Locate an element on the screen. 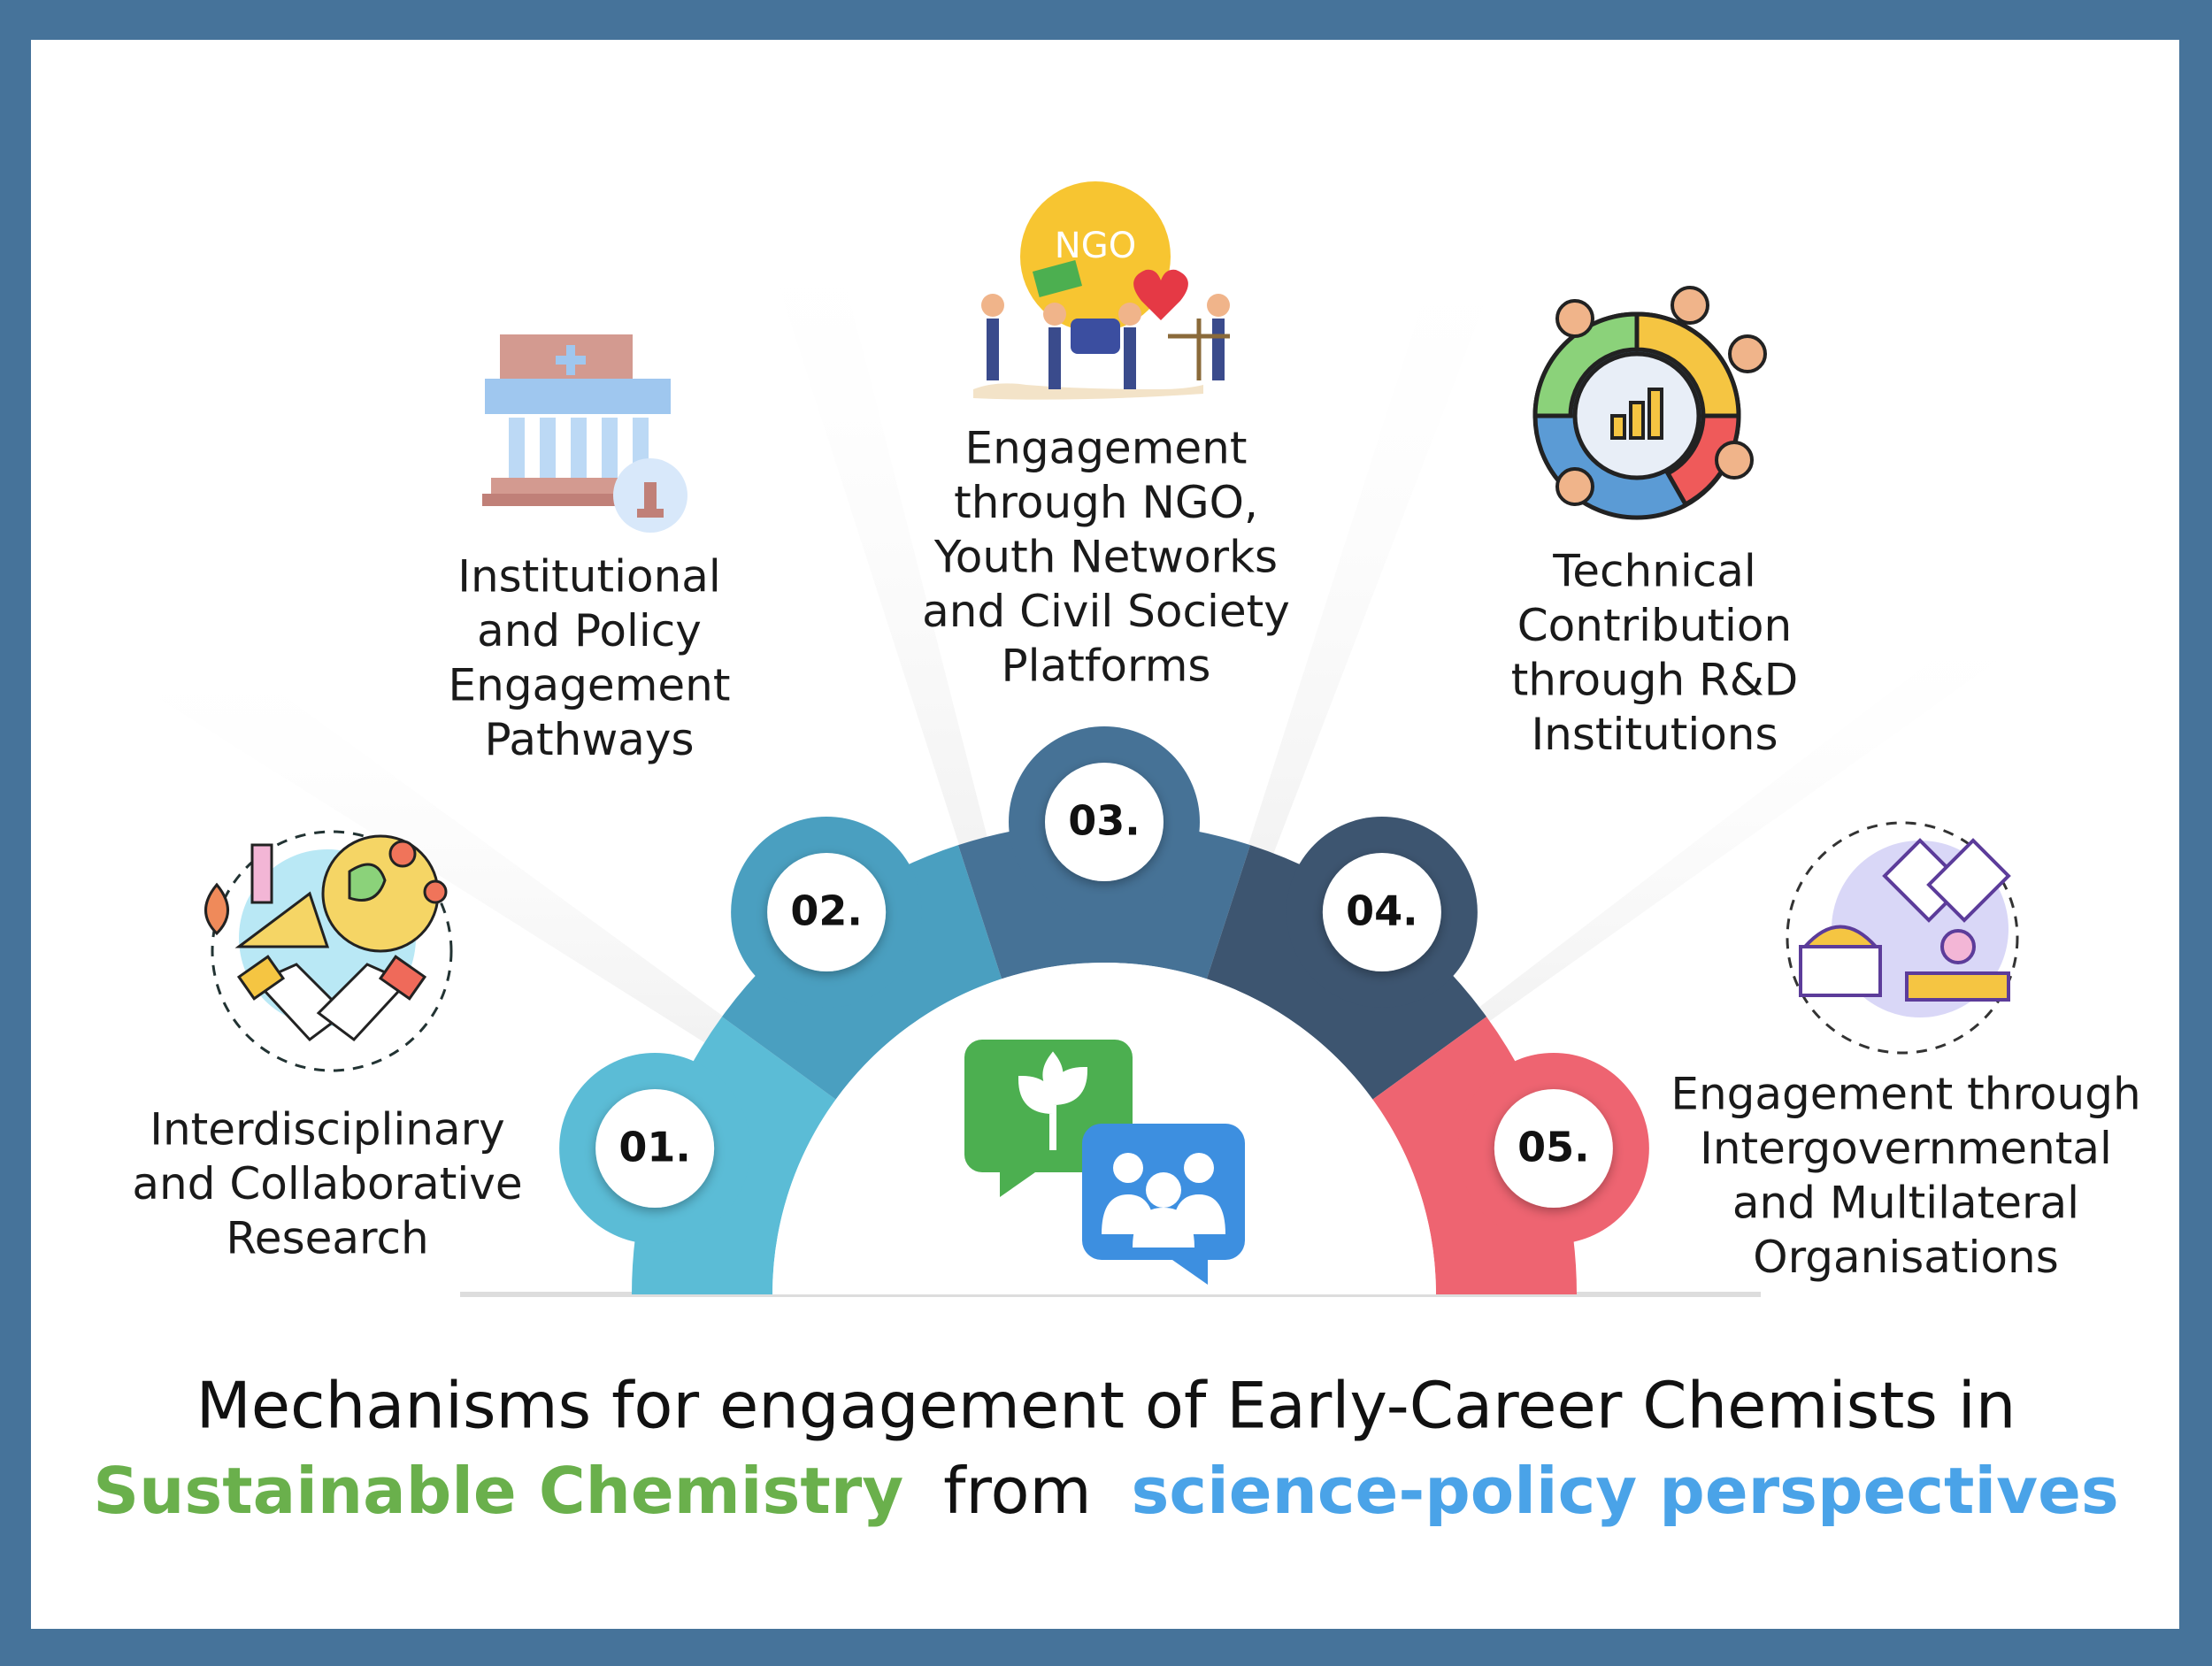 Image resolution: width=2212 pixels, height=1666 pixels. step-label: Institutional is located at coordinates (589, 577).